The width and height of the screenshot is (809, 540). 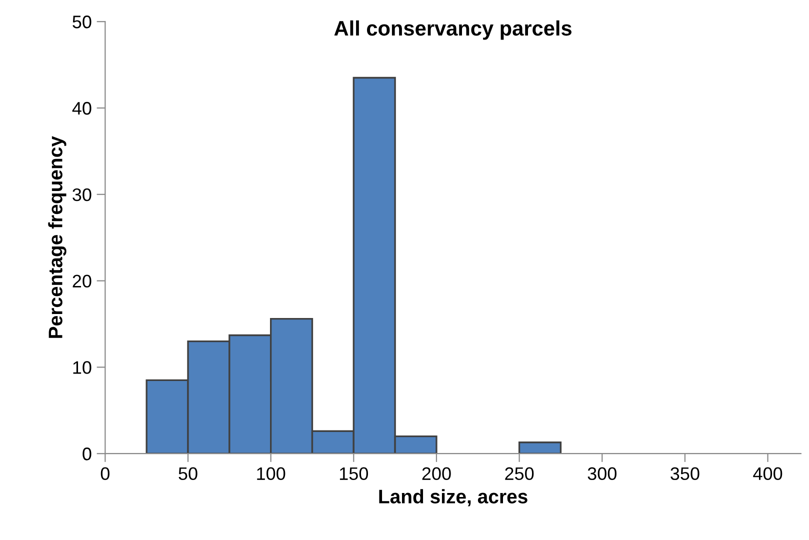 What do you see at coordinates (354, 473) in the screenshot?
I see `x-tick-label: 150` at bounding box center [354, 473].